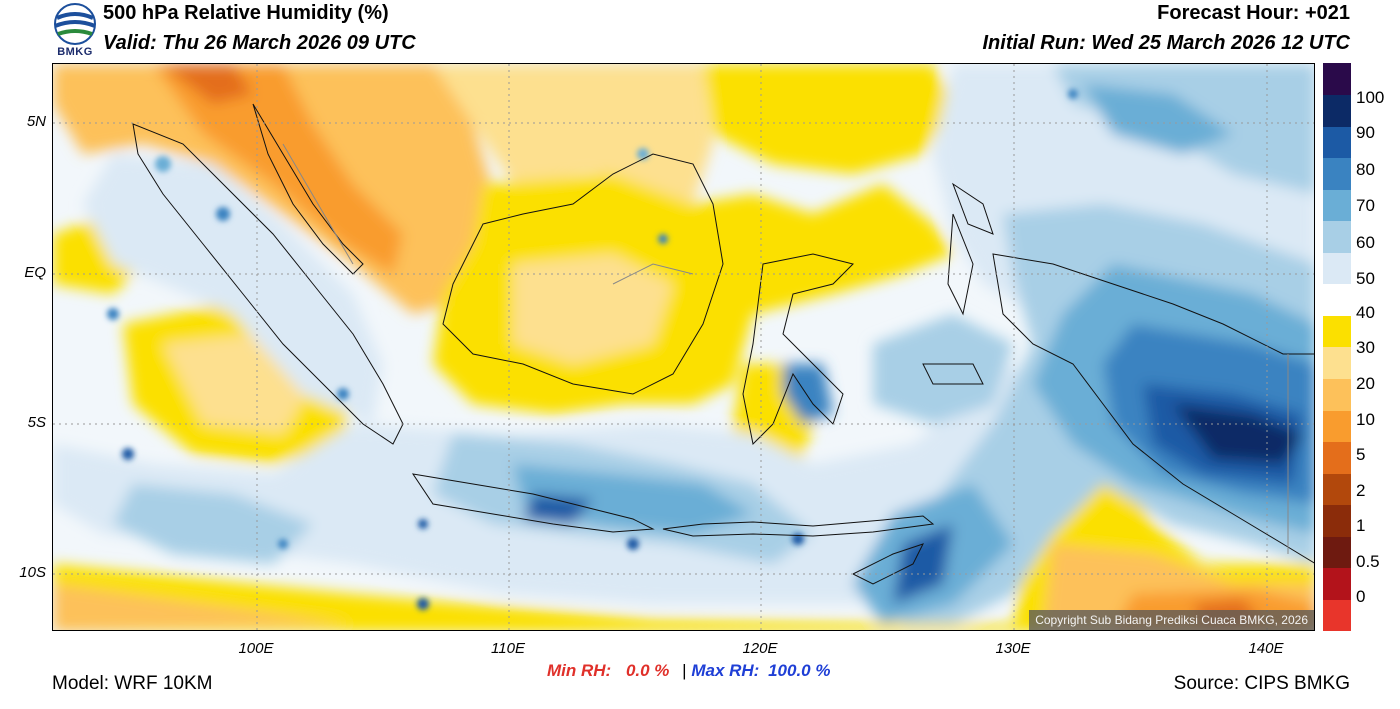 The width and height of the screenshot is (1400, 709). What do you see at coordinates (1365, 383) in the screenshot?
I see `colorbar-label: 20` at bounding box center [1365, 383].